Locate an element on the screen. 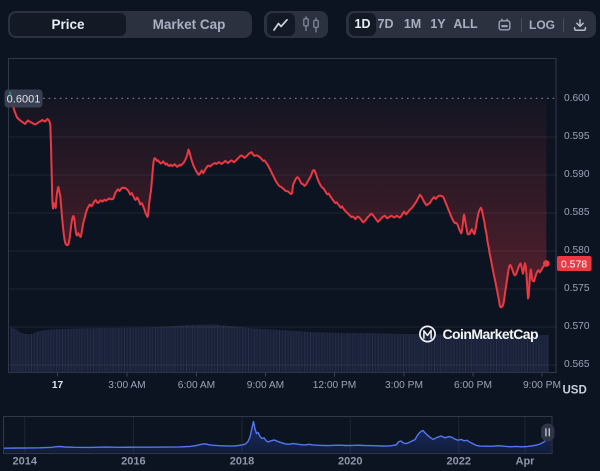  svg-text: 17 is located at coordinates (58, 385).